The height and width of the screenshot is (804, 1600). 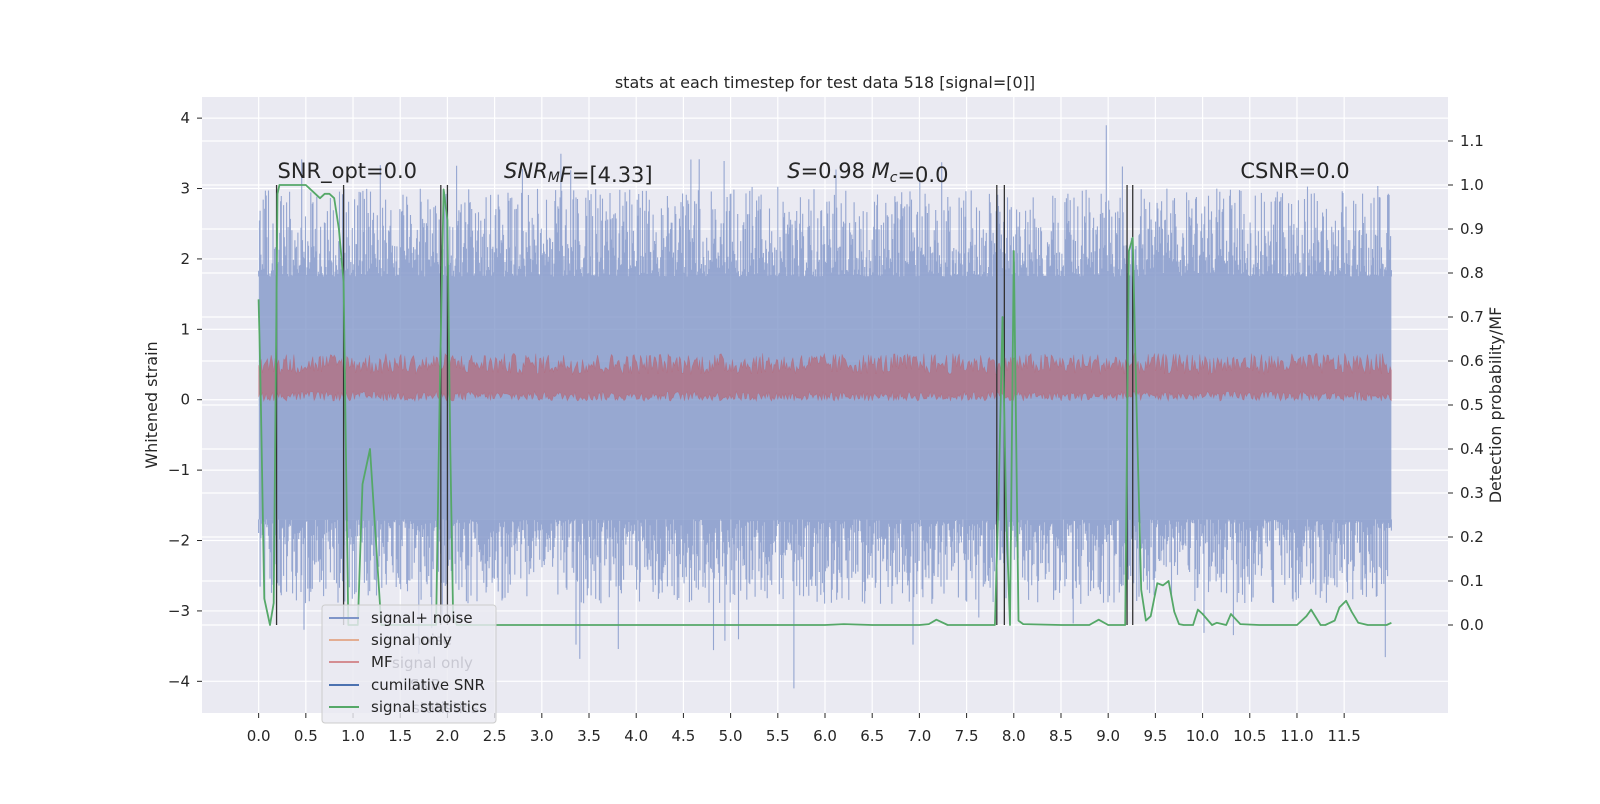 I want to click on x-tick-label: 10.5, so click(x=1249, y=736).